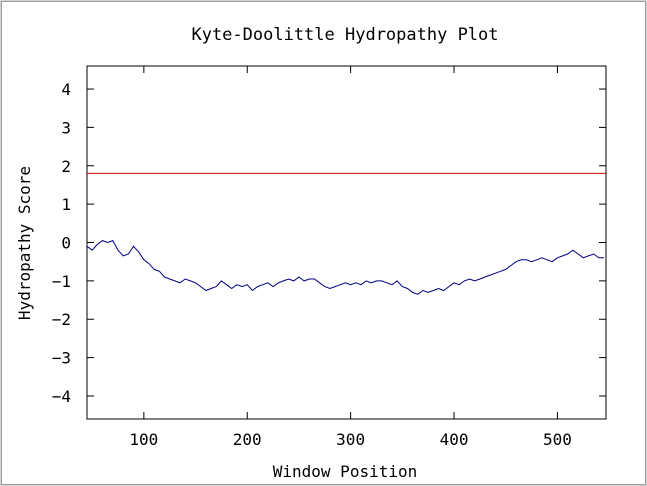 This screenshot has height=486, width=647. Describe the element at coordinates (61, 396) in the screenshot. I see `y-tick-label: −4` at that location.